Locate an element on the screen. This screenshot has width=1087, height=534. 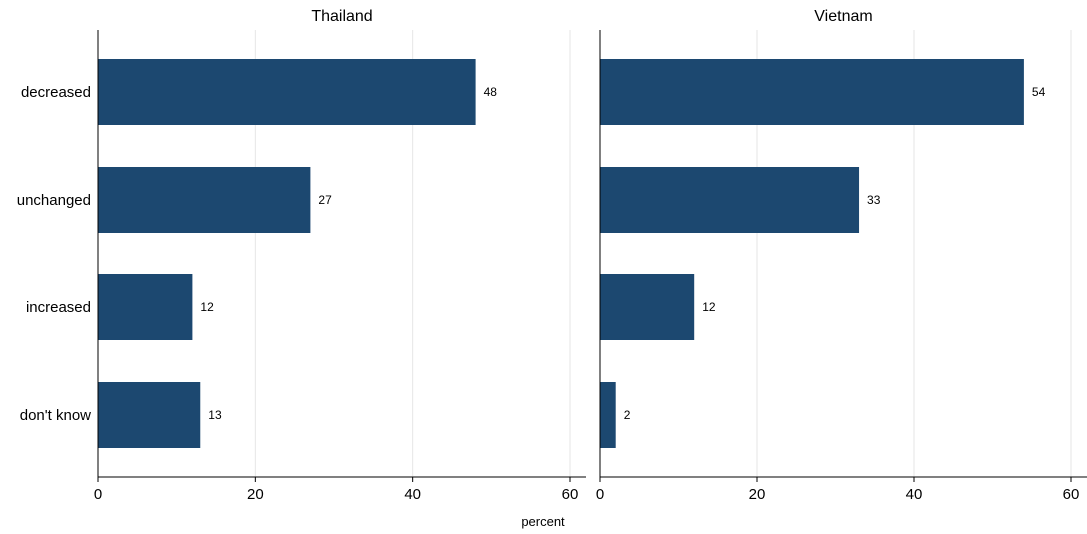
data-label: 27 is located at coordinates (325, 200).